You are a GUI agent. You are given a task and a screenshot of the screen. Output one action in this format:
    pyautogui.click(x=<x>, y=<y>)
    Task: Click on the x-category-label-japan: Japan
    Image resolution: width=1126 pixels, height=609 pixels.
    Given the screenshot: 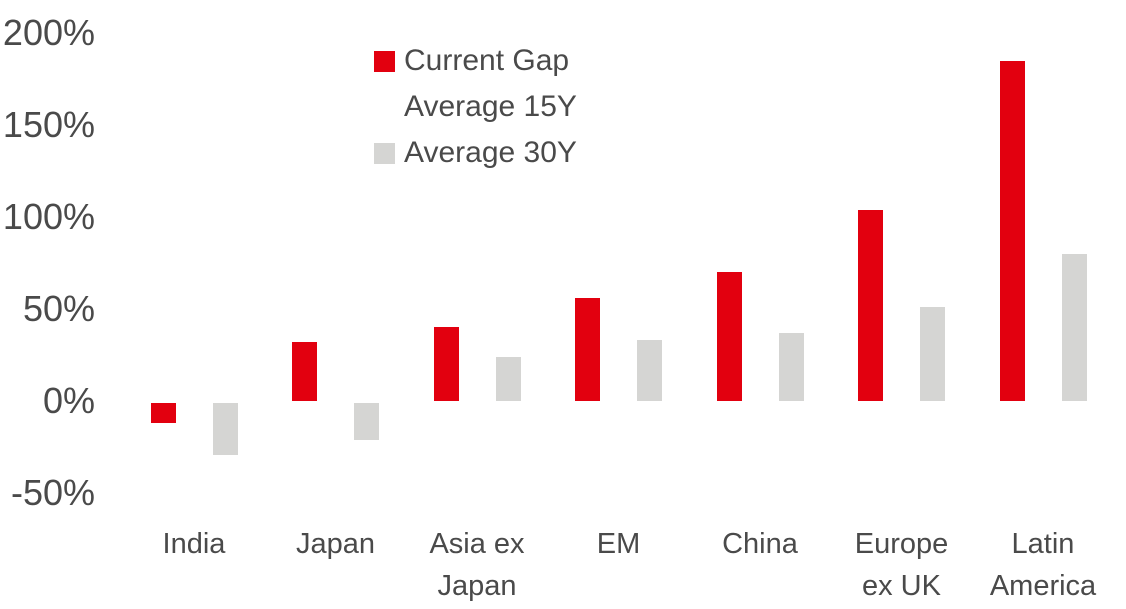 What is the action you would take?
    pyautogui.click(x=335, y=544)
    